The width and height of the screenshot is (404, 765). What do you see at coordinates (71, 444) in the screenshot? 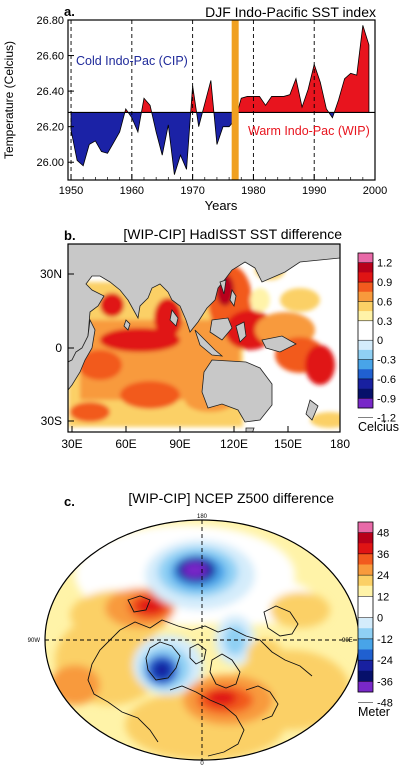
I see `lon-tick-label-30E: 30E` at bounding box center [71, 444].